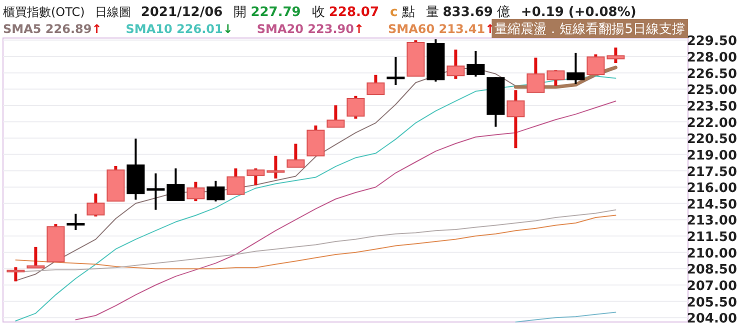 This screenshot has width=740, height=325. What do you see at coordinates (711, 204) in the screenshot?
I see `y-tick-label: 214.50` at bounding box center [711, 204].